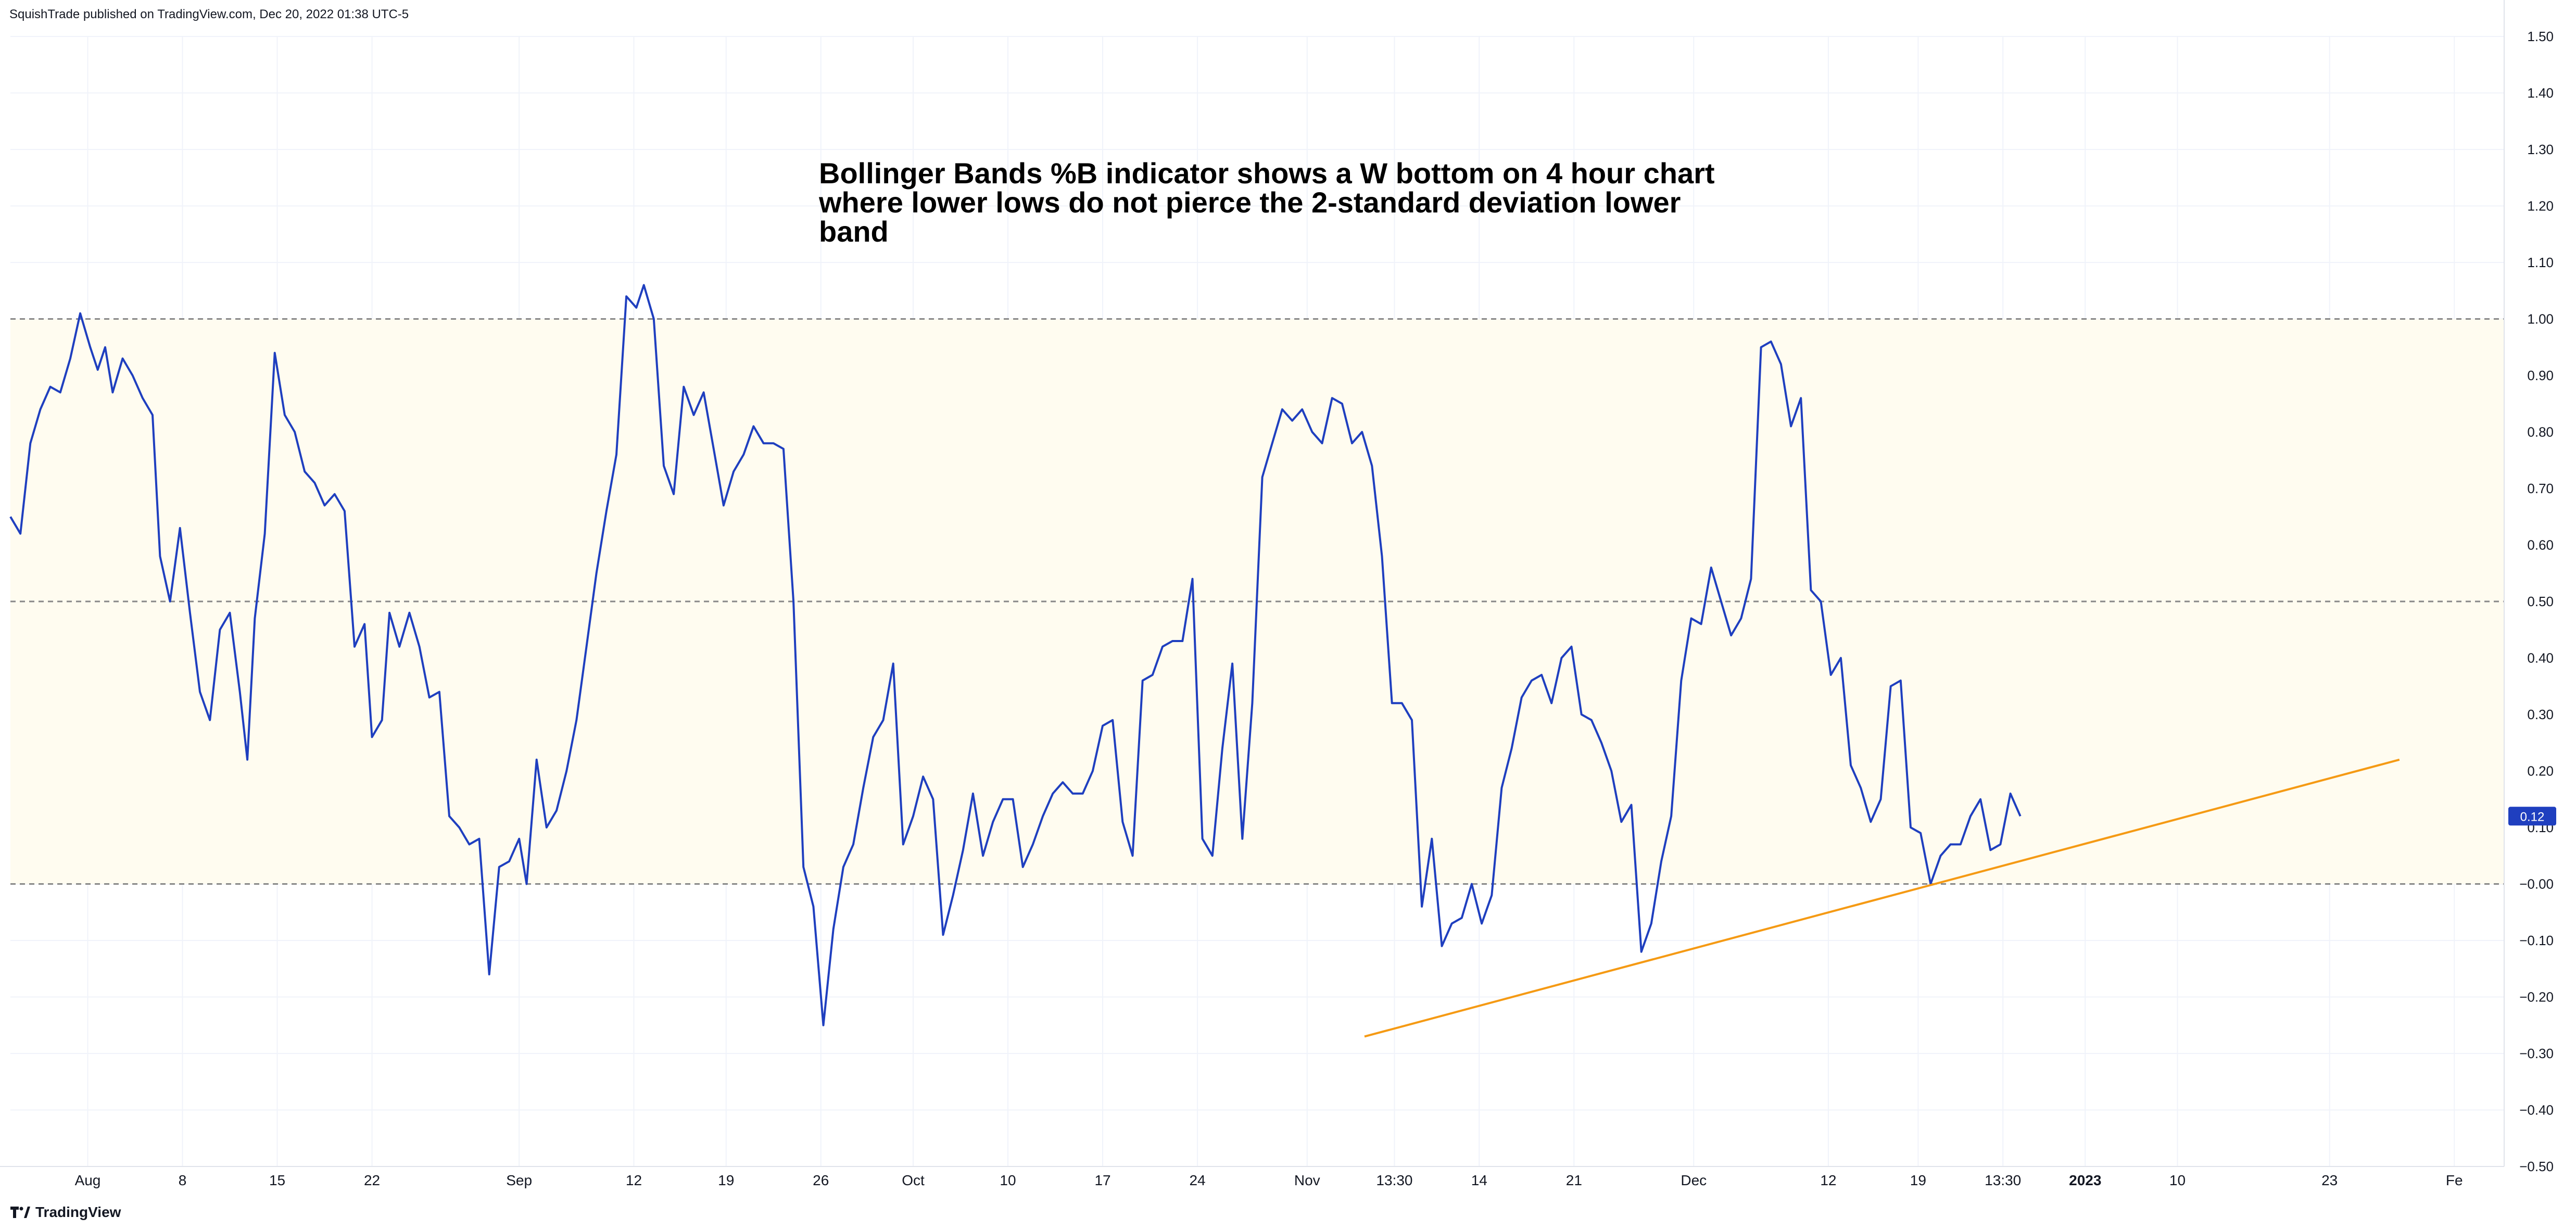 This screenshot has height=1230, width=2576. Describe the element at coordinates (2540, 715) in the screenshot. I see `y-tick-label: 0.30` at that location.